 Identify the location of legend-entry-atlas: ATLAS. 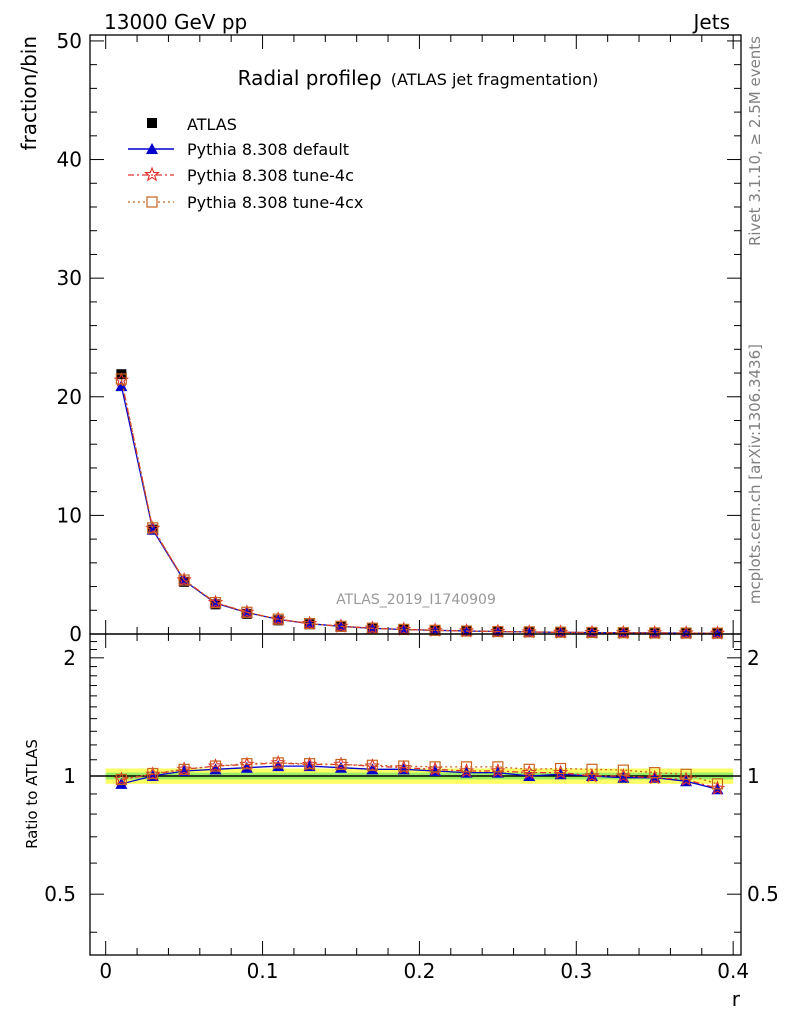
(192, 124).